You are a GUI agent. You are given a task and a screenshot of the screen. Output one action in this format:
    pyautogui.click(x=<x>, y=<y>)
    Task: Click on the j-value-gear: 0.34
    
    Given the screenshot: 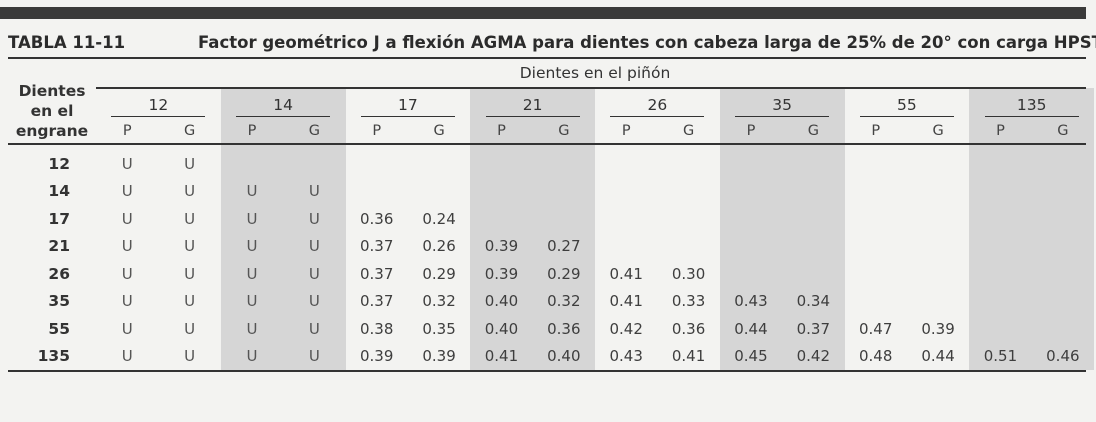 What is the action you would take?
    pyautogui.click(x=813, y=301)
    